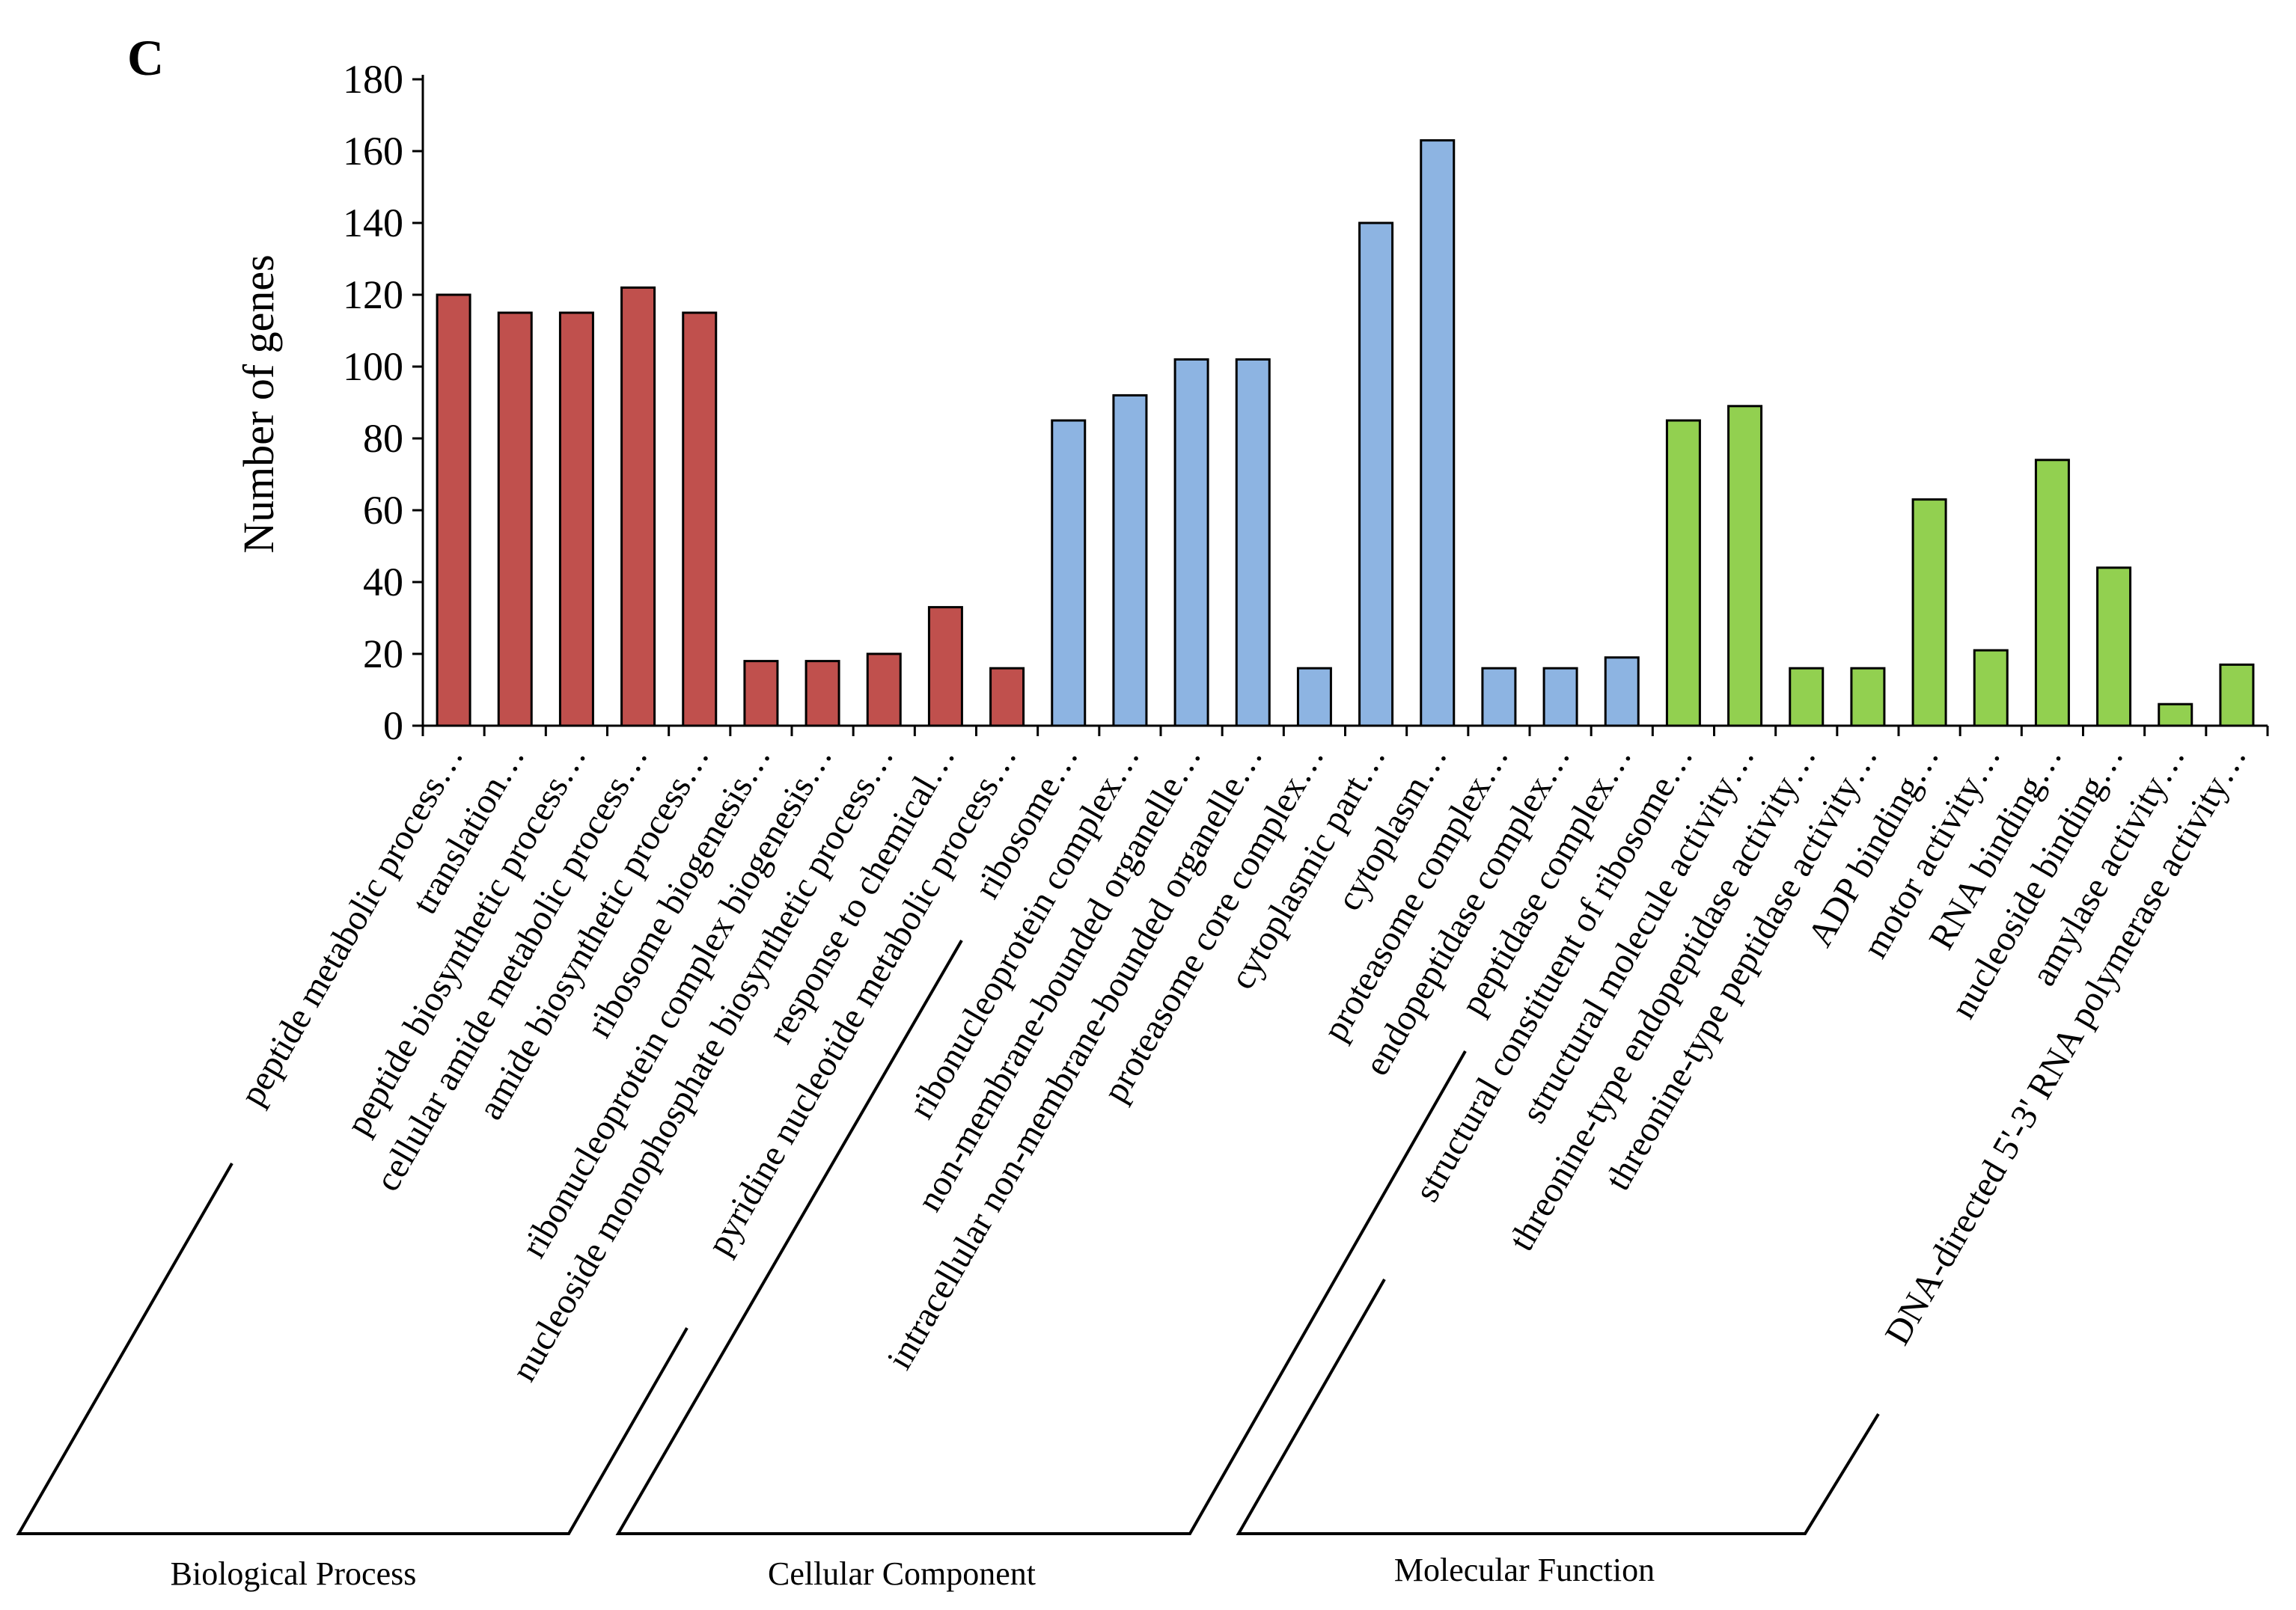 Image resolution: width=2296 pixels, height=1610 pixels. What do you see at coordinates (902, 1574) in the screenshot?
I see `group-label: Cellular Component` at bounding box center [902, 1574].